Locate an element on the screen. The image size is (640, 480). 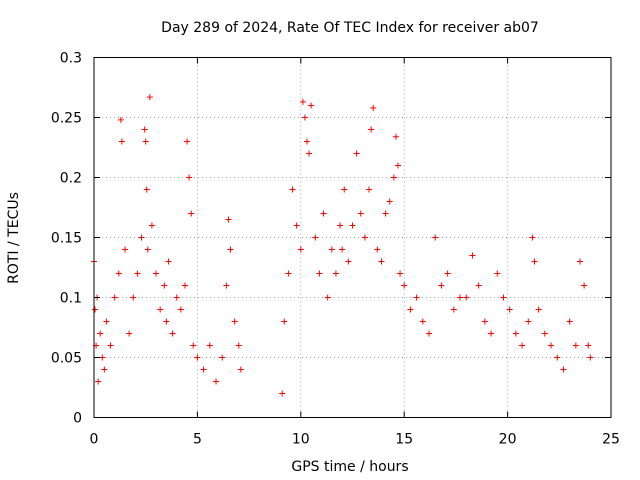
x-tick-label: 15 is located at coordinates (404, 440).